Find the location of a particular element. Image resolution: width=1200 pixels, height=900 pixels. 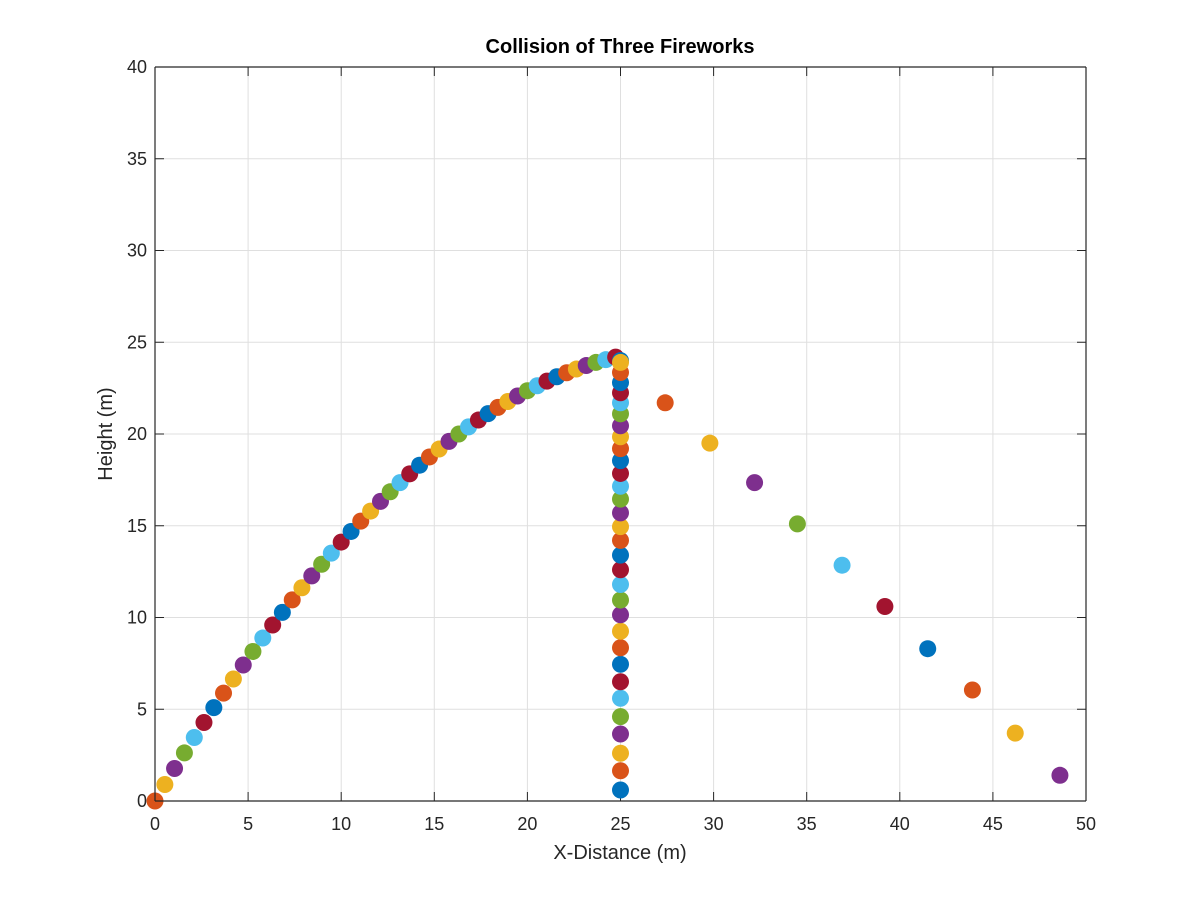

y-tick-label: 20 is located at coordinates (137, 434).